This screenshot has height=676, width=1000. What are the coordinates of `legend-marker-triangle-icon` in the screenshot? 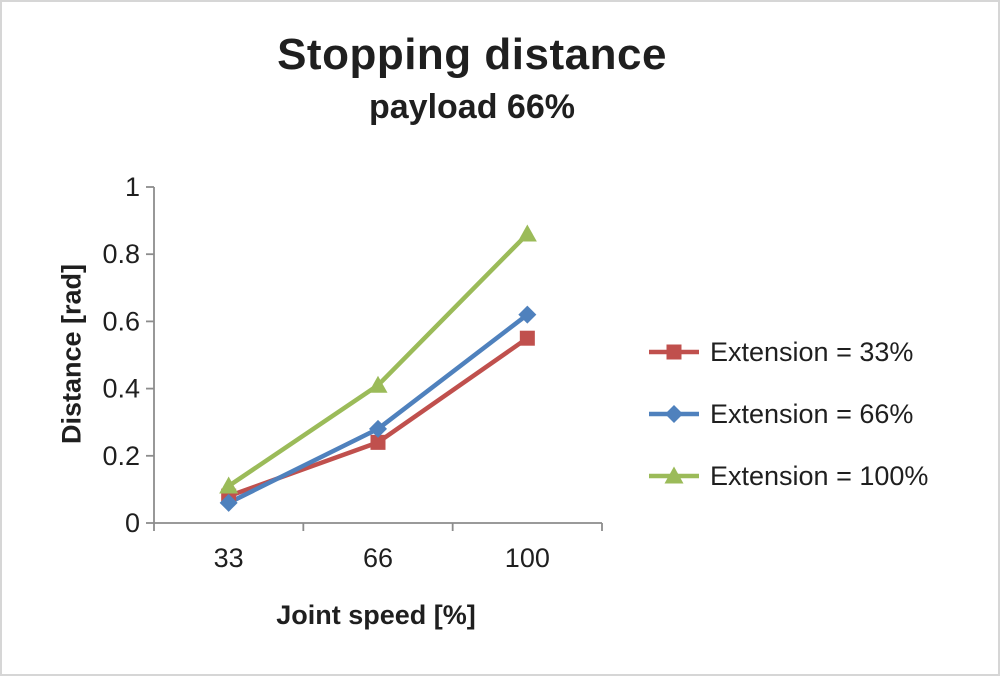 It's located at (674, 475).